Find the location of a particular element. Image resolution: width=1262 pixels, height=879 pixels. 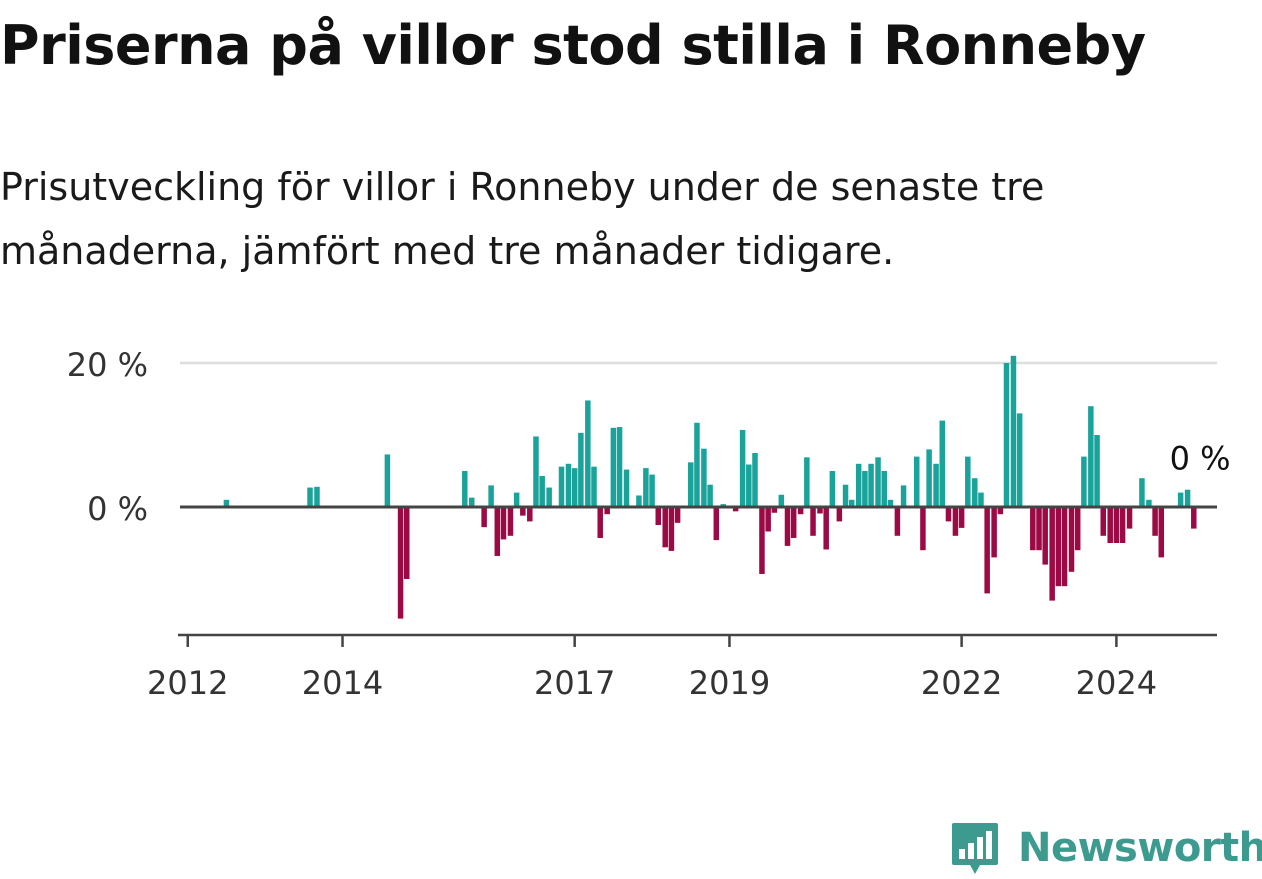

last-value-label: 0 % is located at coordinates (1200, 459).